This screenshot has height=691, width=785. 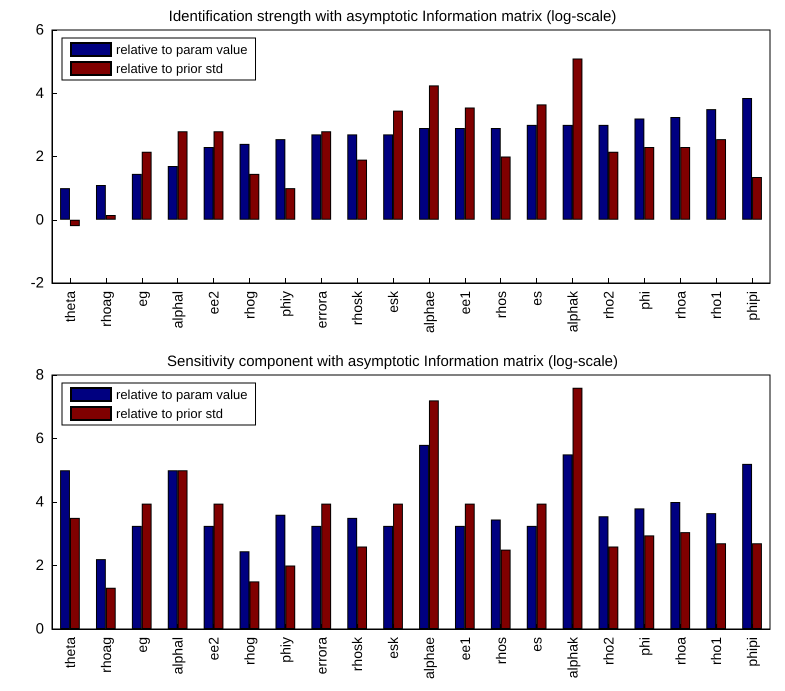 What do you see at coordinates (392, 16) in the screenshot?
I see `chart-title: Identification strength with asymptotic Information matrix (log-scale)` at bounding box center [392, 16].